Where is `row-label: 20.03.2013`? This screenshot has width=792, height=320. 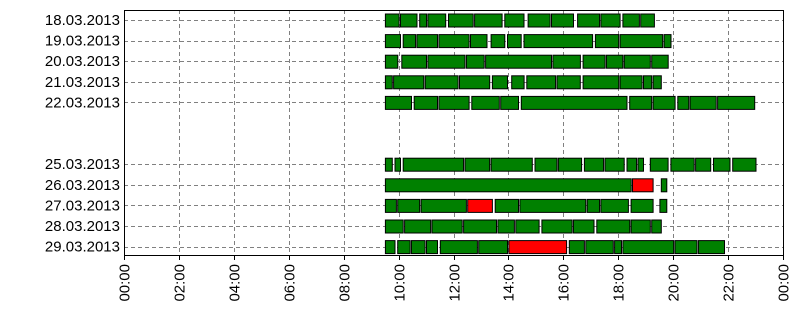 row-label: 20.03.2013 is located at coordinates (82, 61).